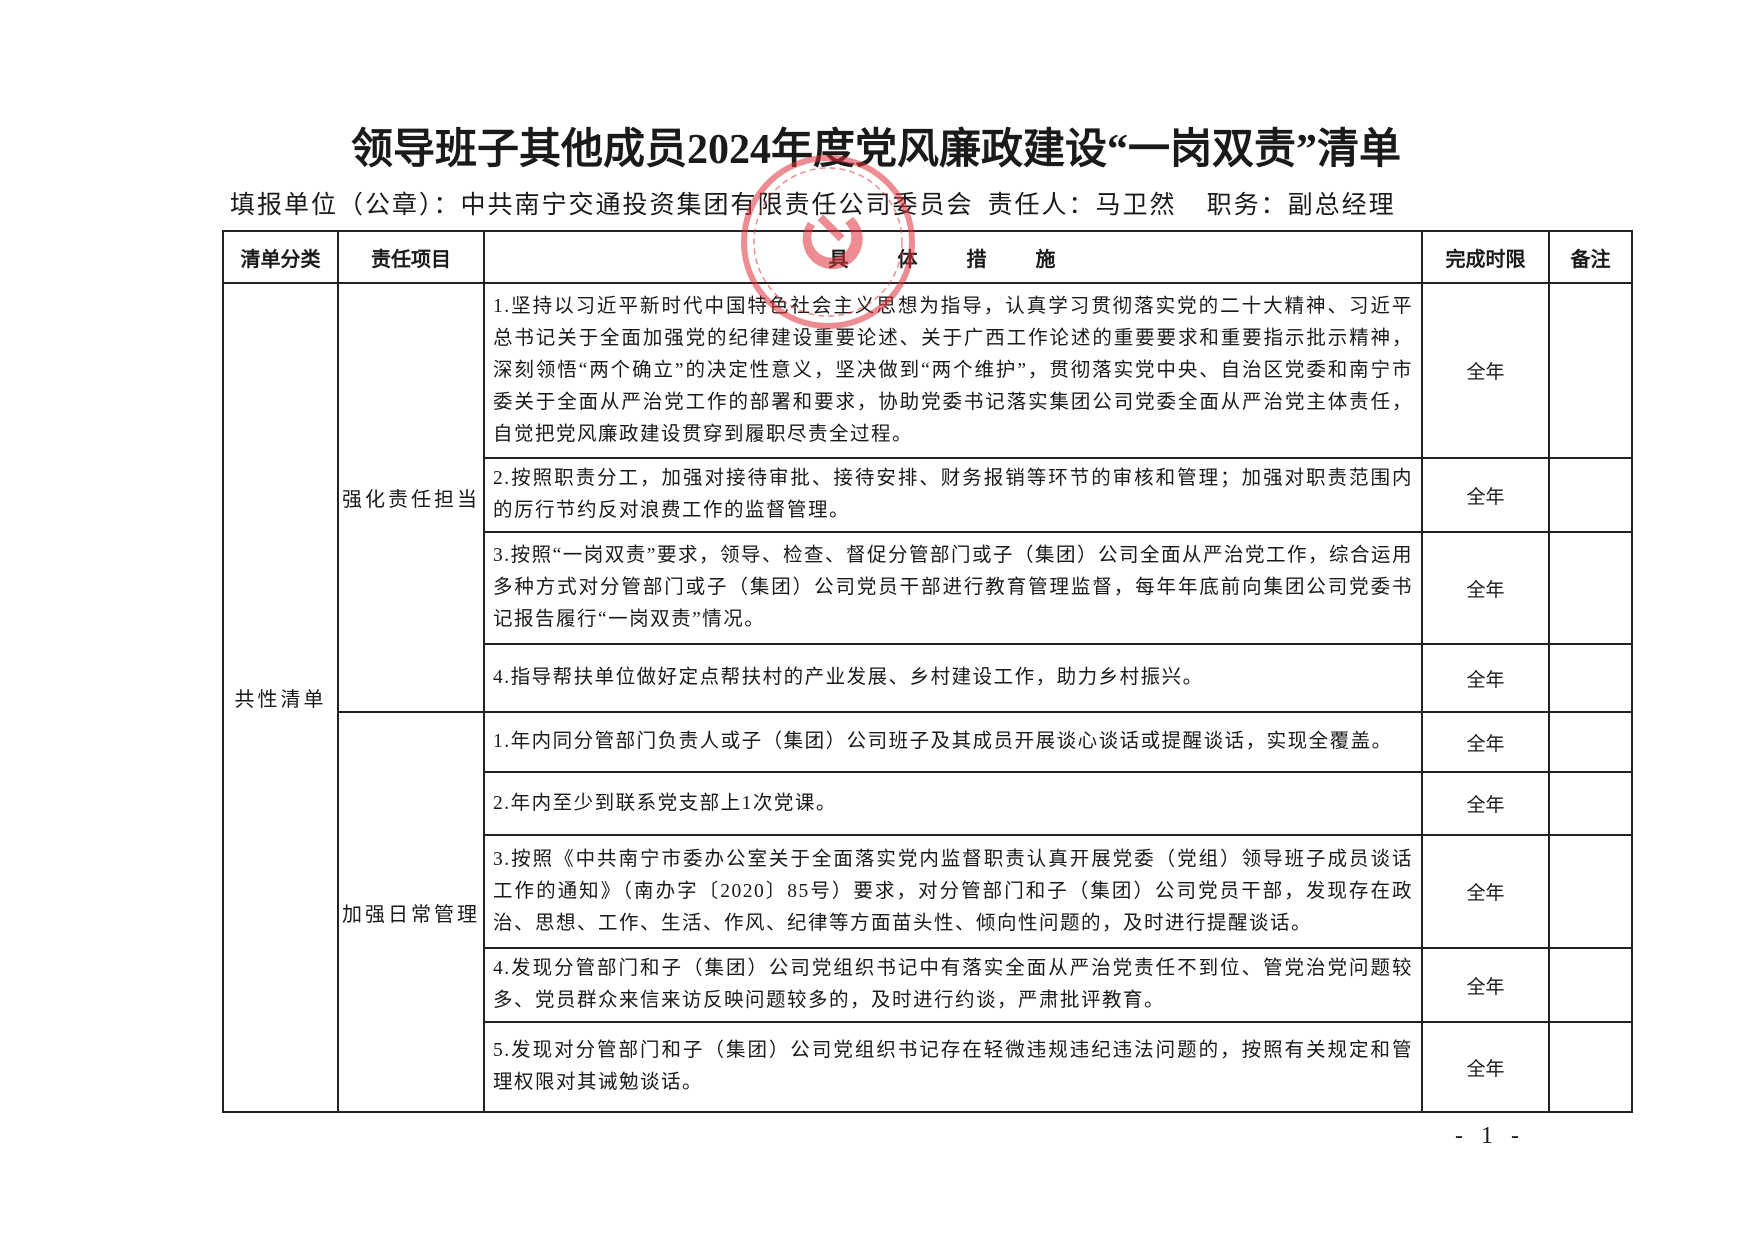 The height and width of the screenshot is (1240, 1752). Describe the element at coordinates (953, 257) in the screenshot. I see `header-measures: 具 体 措 施` at that location.